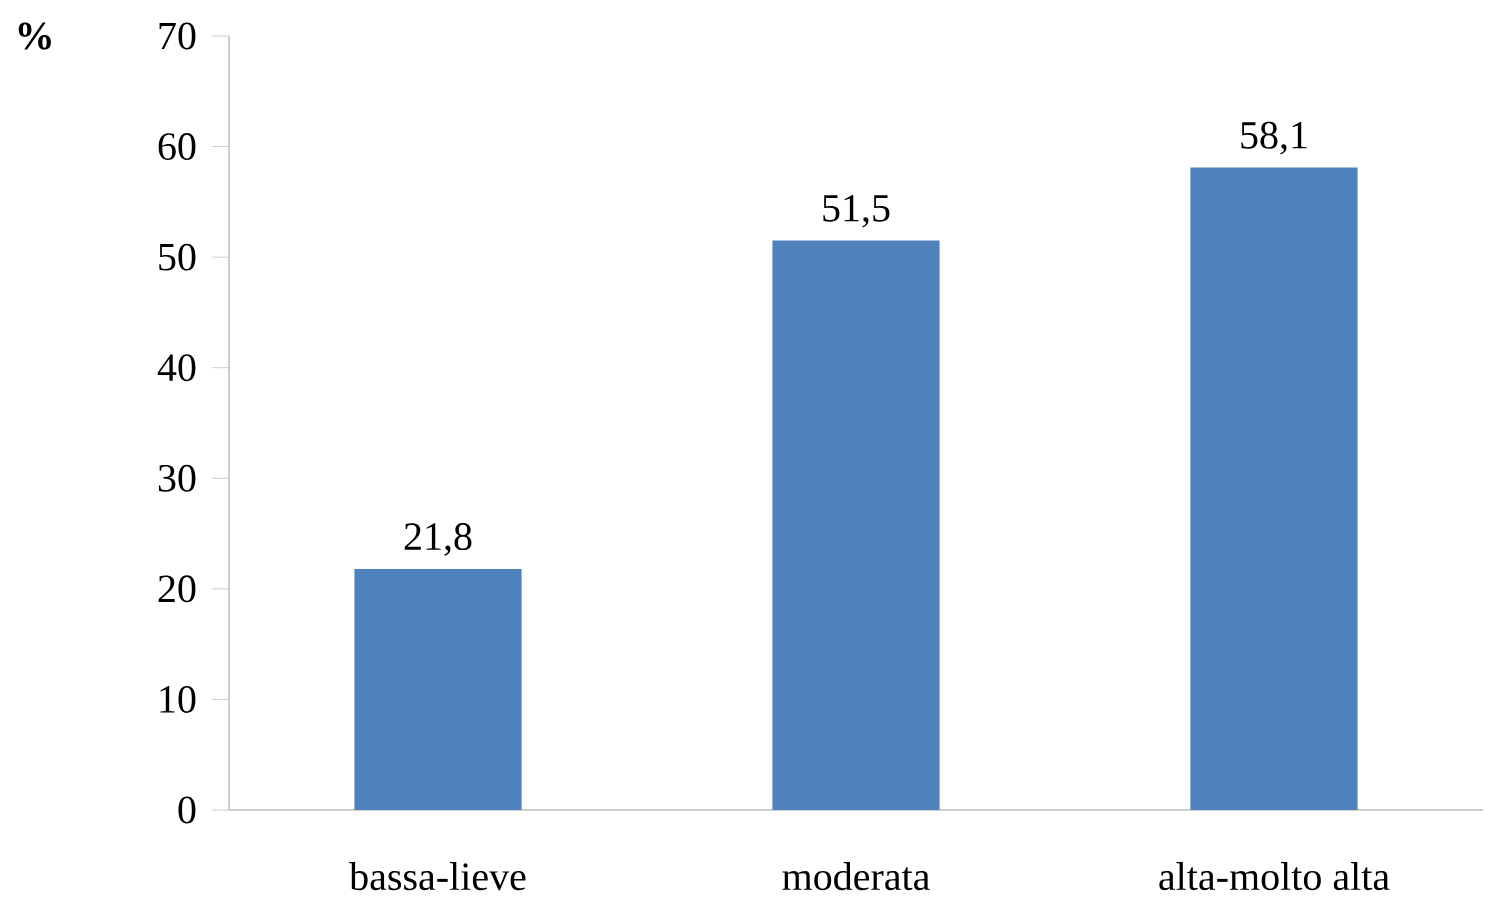 The image size is (1485, 900). I want to click on y-tick-label: 70, so click(177, 36).